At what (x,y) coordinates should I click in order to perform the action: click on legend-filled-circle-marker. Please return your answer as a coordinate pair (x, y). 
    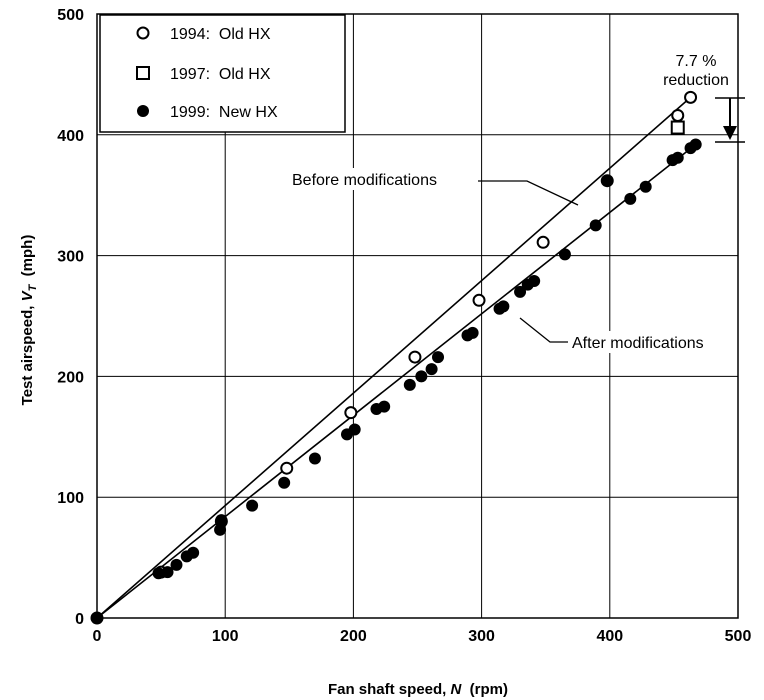
    Looking at the image, I should click on (143, 111).